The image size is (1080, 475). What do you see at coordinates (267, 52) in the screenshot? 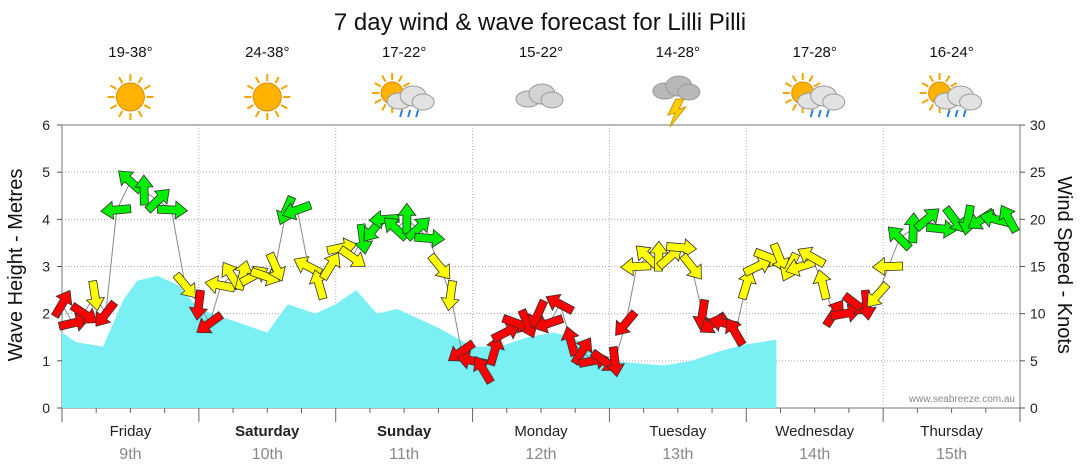
I see `day-temperature: 24-38°` at bounding box center [267, 52].